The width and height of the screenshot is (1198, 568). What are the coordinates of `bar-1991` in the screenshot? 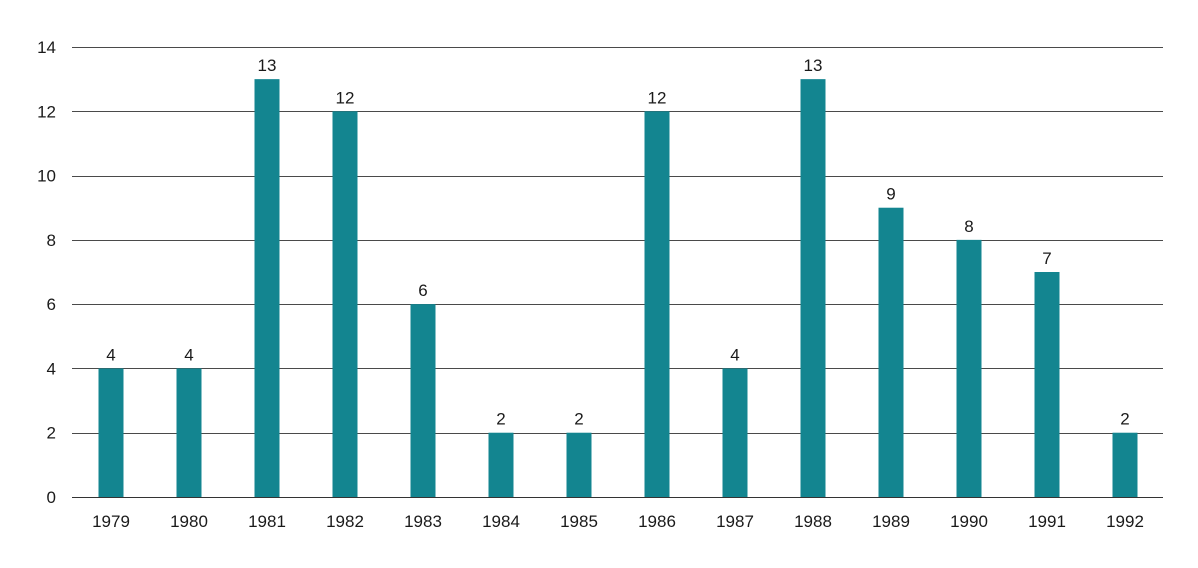 It's located at (1047, 384).